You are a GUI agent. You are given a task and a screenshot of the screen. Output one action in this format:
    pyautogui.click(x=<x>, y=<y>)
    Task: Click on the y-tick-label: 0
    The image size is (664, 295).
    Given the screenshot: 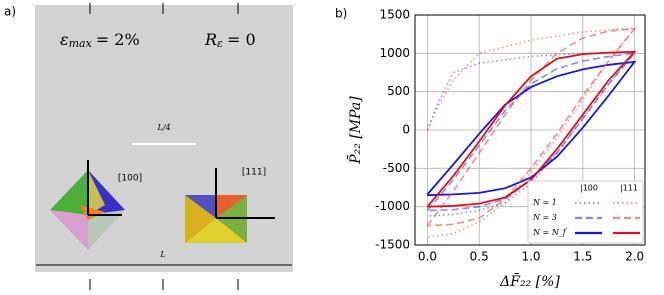 What is the action you would take?
    pyautogui.click(x=406, y=130)
    